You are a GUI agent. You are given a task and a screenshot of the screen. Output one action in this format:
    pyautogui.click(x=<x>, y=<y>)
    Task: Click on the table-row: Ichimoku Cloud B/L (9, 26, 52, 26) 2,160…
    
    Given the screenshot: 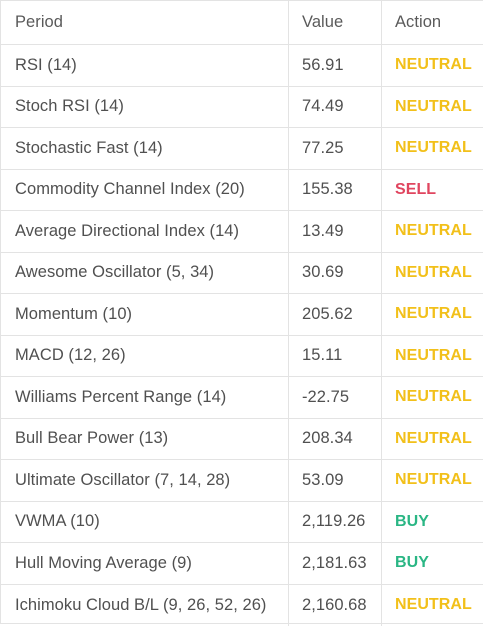 What is the action you would take?
    pyautogui.click(x=242, y=605)
    